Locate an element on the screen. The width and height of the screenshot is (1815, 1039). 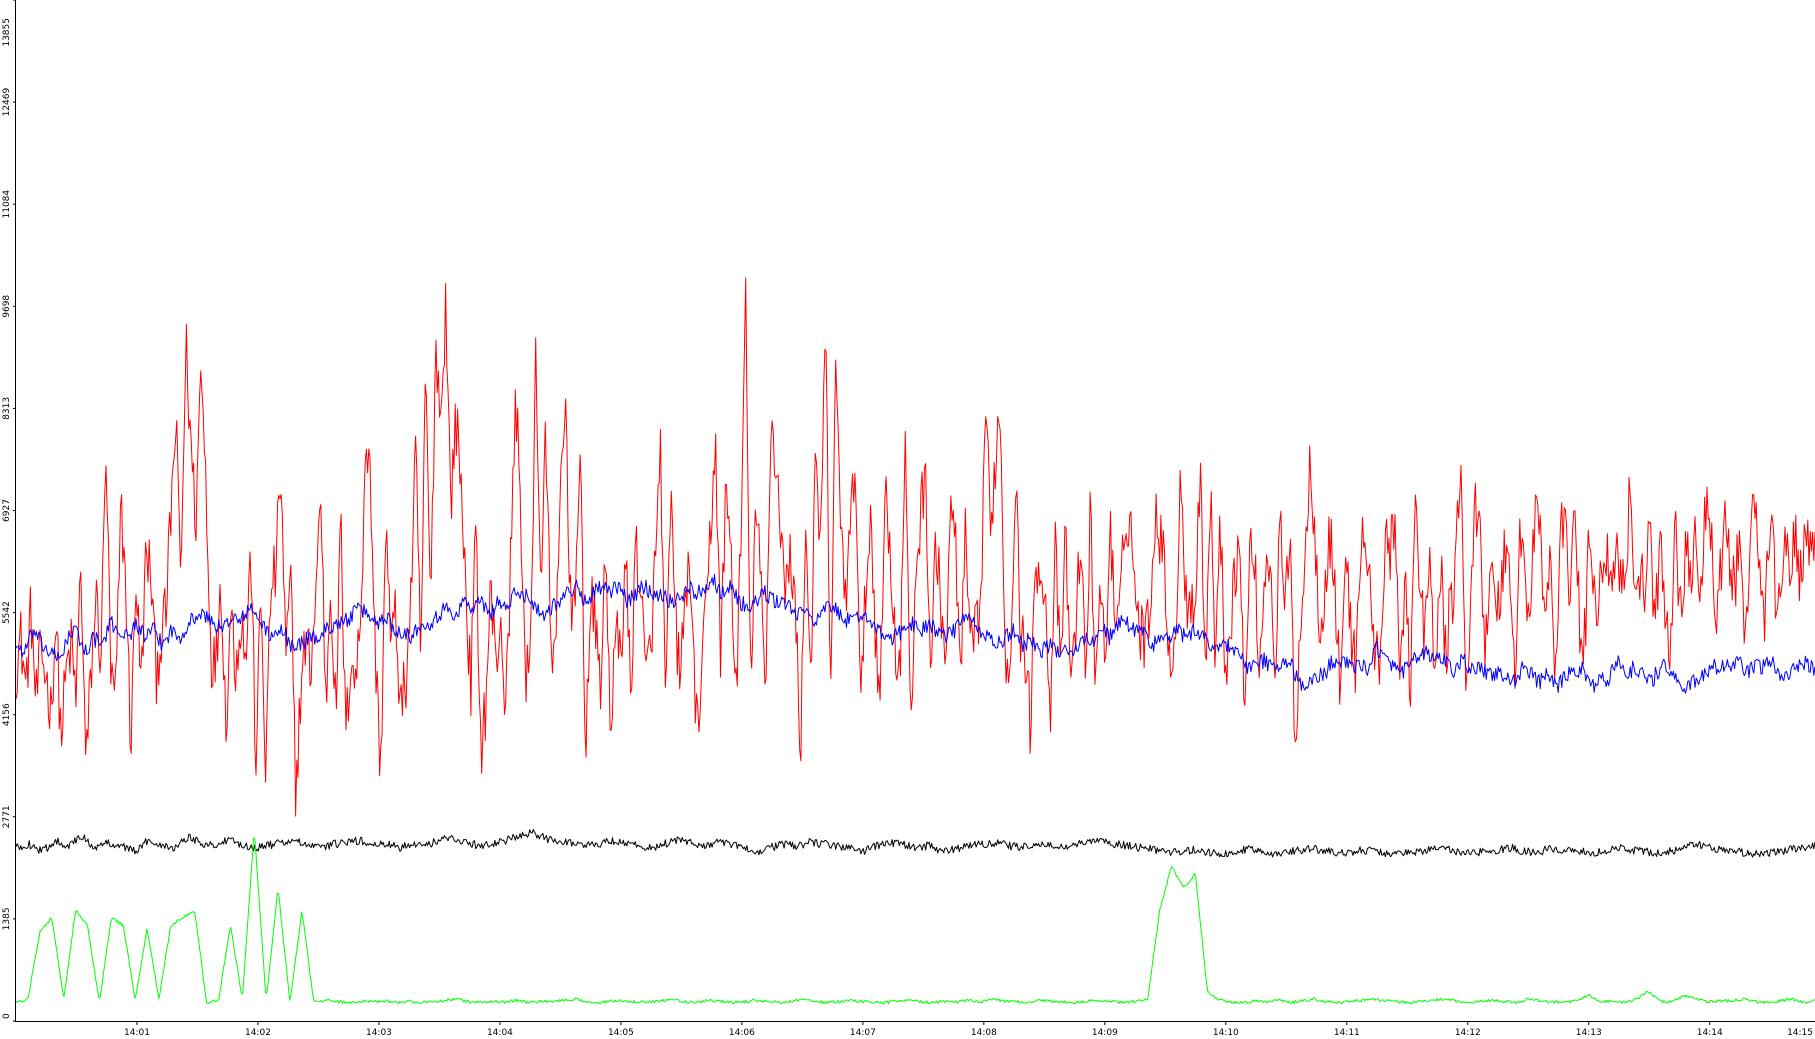
y-tick-label: 2771 is located at coordinates (7, 816).